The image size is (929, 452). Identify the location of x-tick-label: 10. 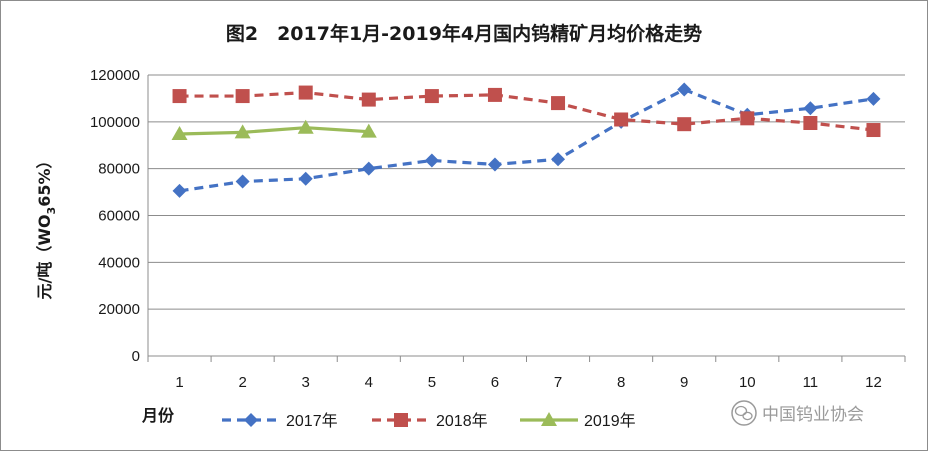
(747, 382).